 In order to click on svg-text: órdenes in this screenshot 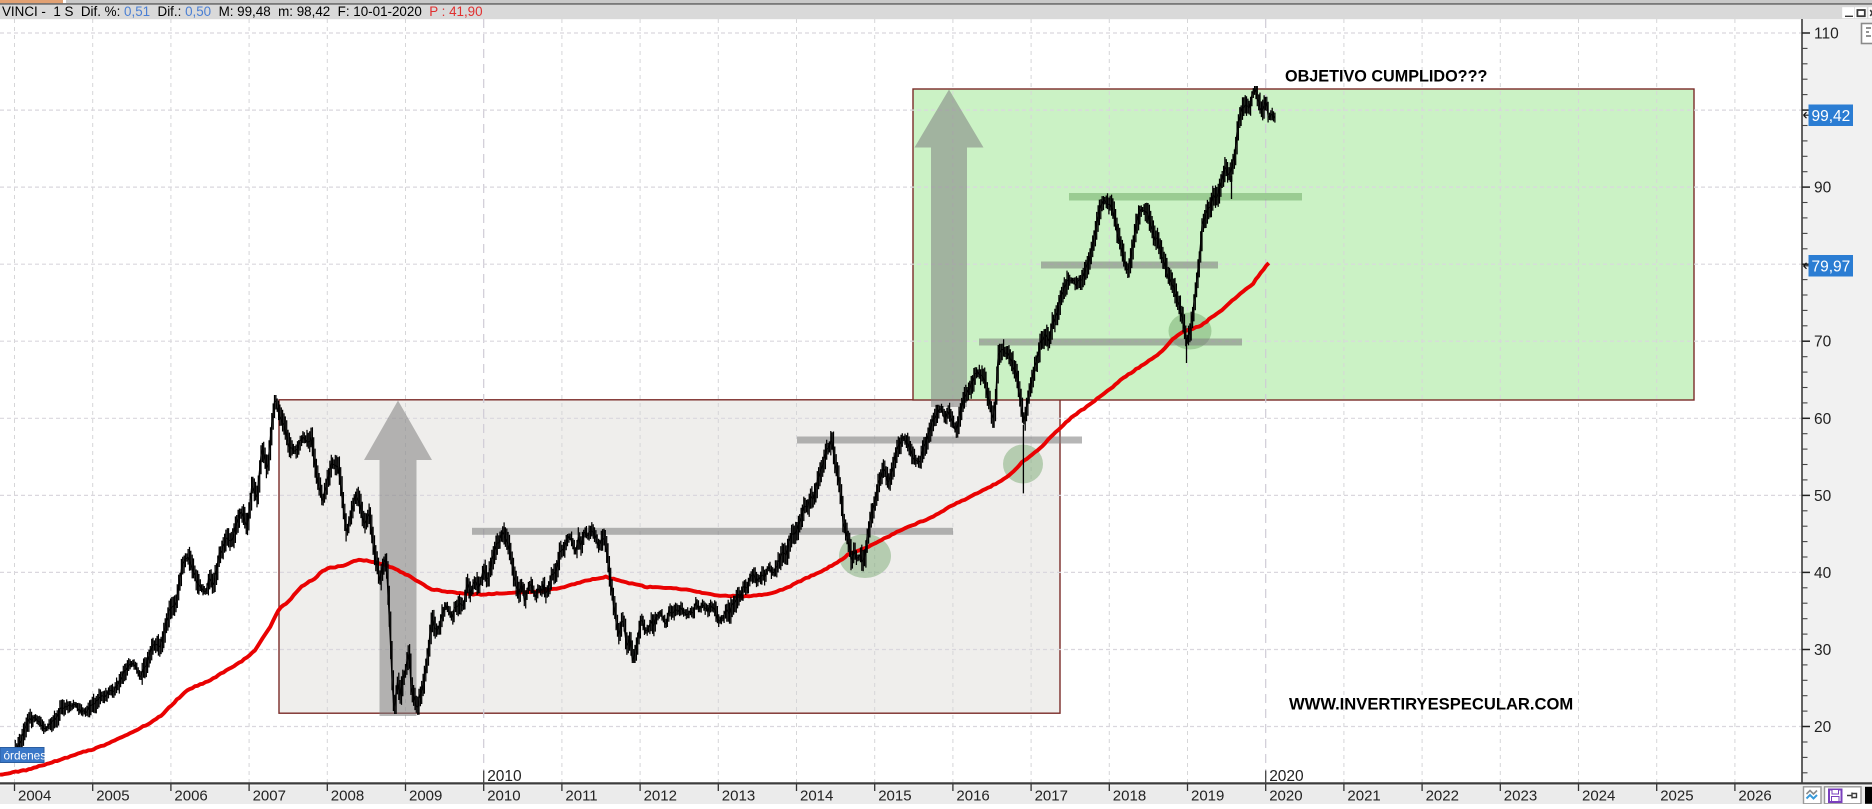, I will do `click(25, 756)`.